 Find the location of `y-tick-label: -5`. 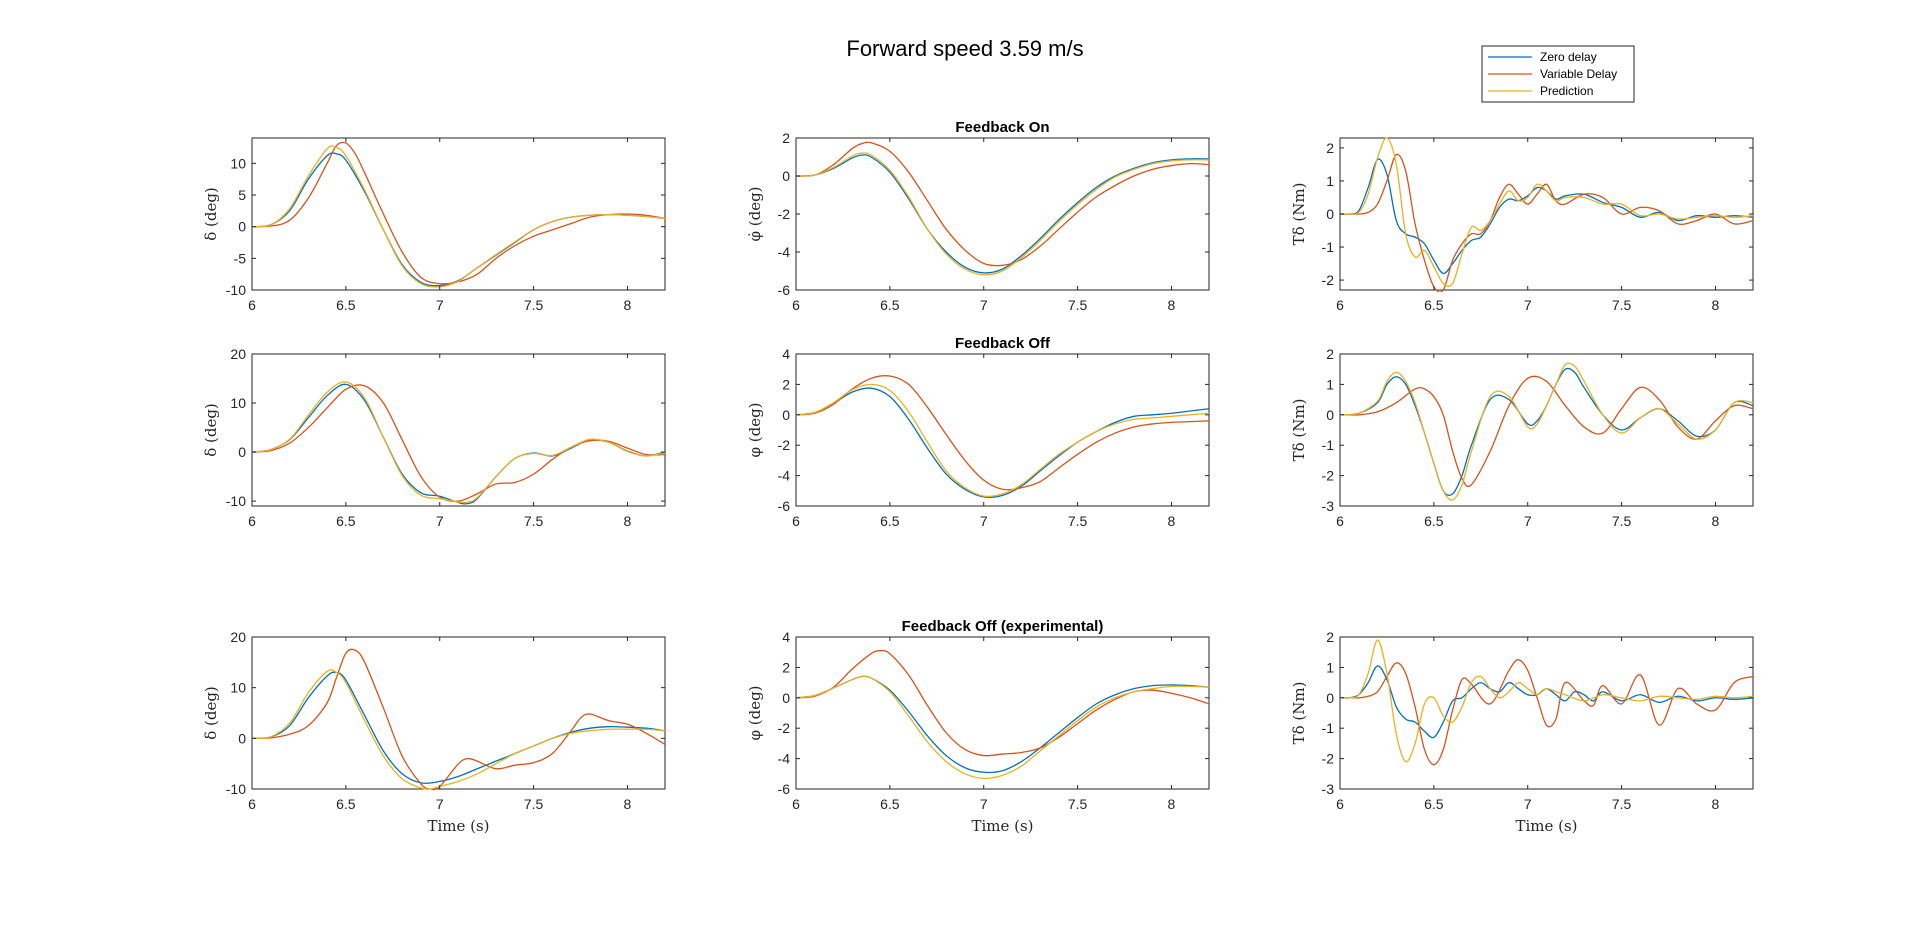

y-tick-label: -5 is located at coordinates (240, 258).